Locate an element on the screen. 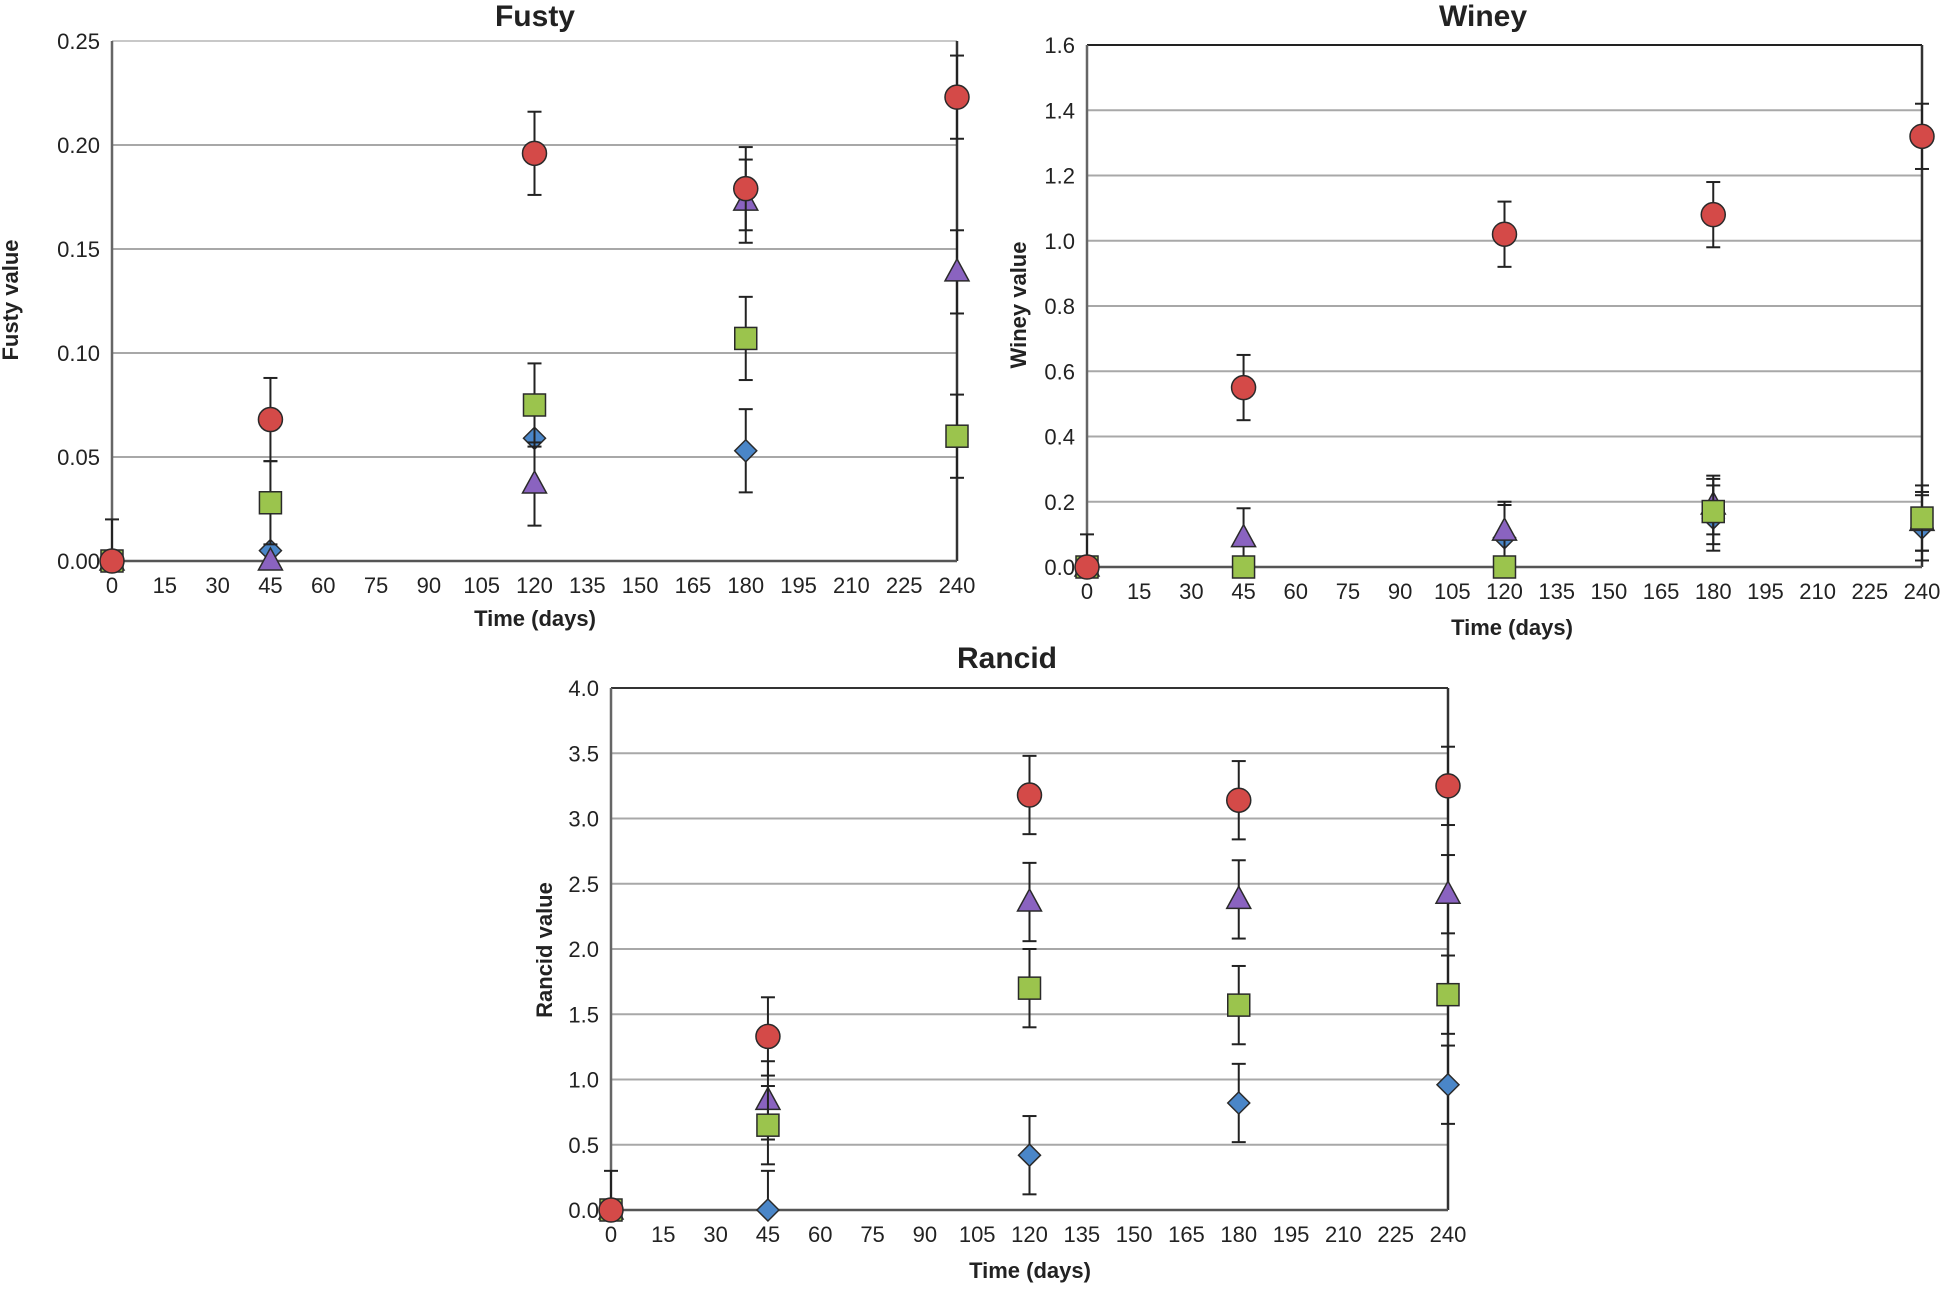 Image resolution: width=1955 pixels, height=1289 pixels. x-tick-label: 225 is located at coordinates (1395, 1234).